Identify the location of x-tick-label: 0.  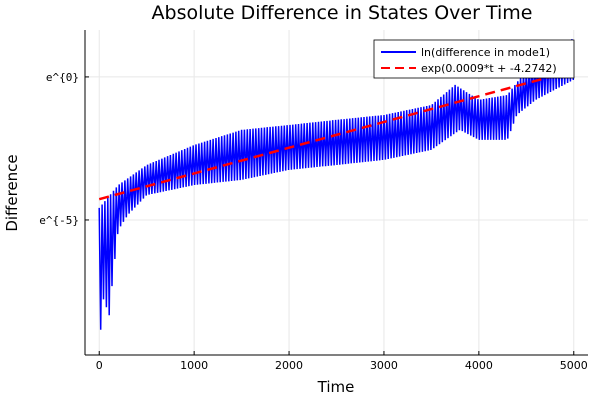
(99, 365).